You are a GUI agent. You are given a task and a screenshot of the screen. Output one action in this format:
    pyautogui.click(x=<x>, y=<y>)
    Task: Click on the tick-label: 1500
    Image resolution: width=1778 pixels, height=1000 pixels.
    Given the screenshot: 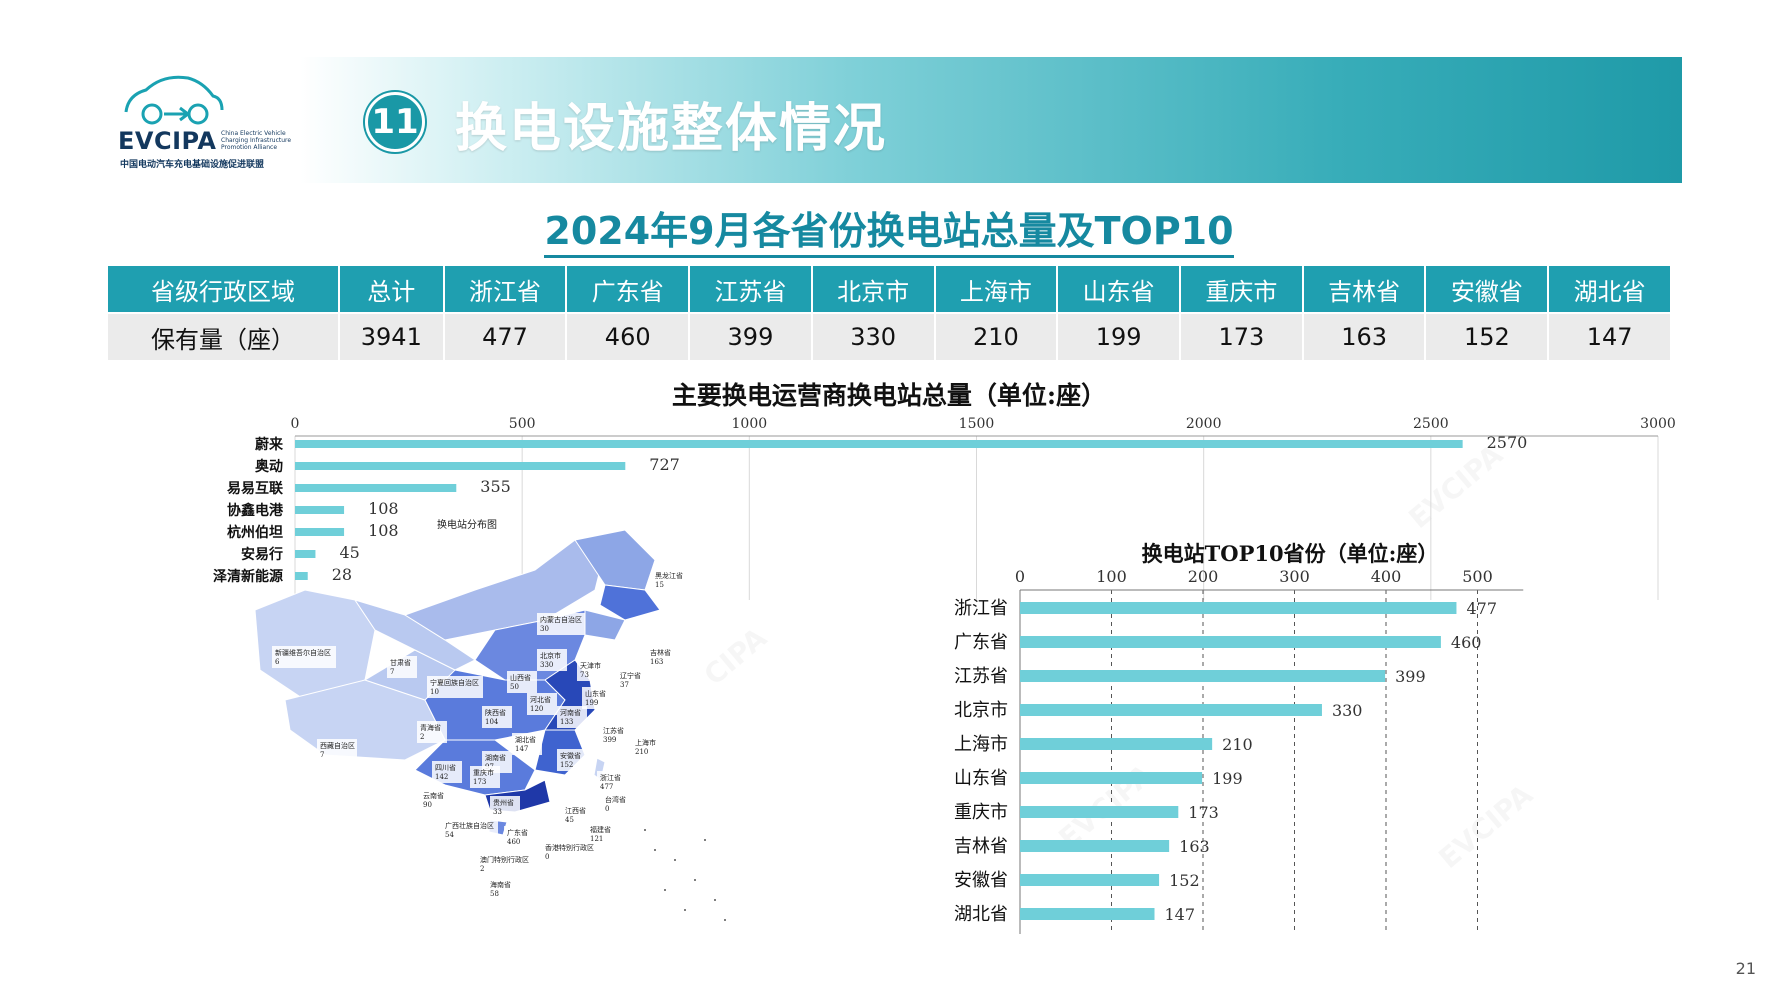 What is the action you would take?
    pyautogui.click(x=977, y=424)
    